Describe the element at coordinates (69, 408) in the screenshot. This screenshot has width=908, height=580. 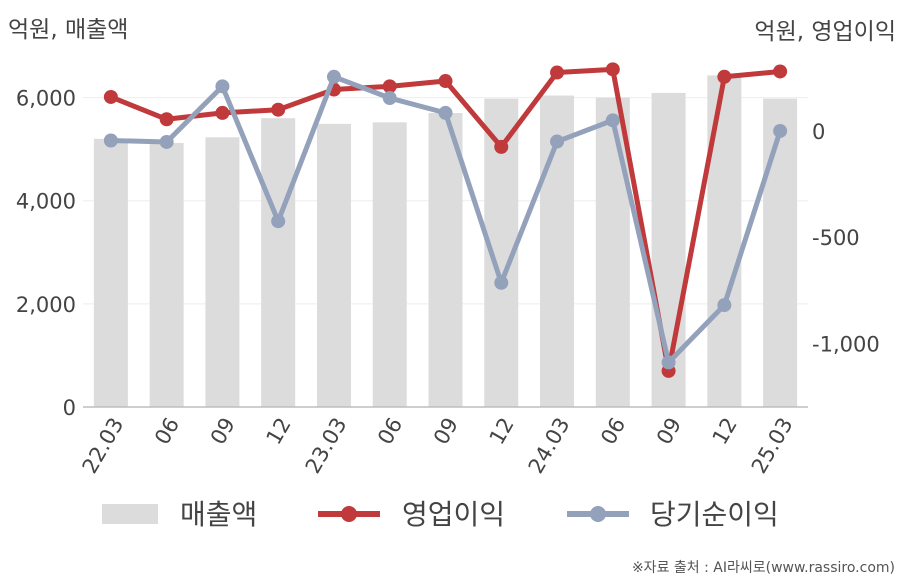
I see `left-tick-label: 0` at that location.